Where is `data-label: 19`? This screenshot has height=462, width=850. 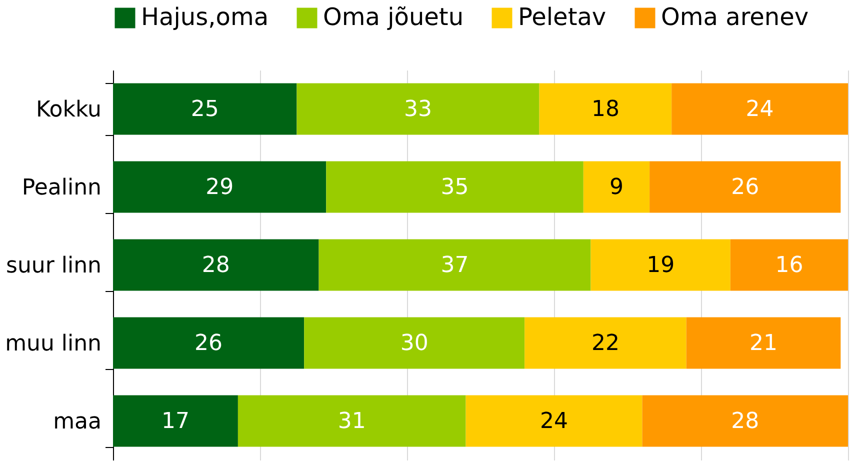 data-label: 19 is located at coordinates (660, 265).